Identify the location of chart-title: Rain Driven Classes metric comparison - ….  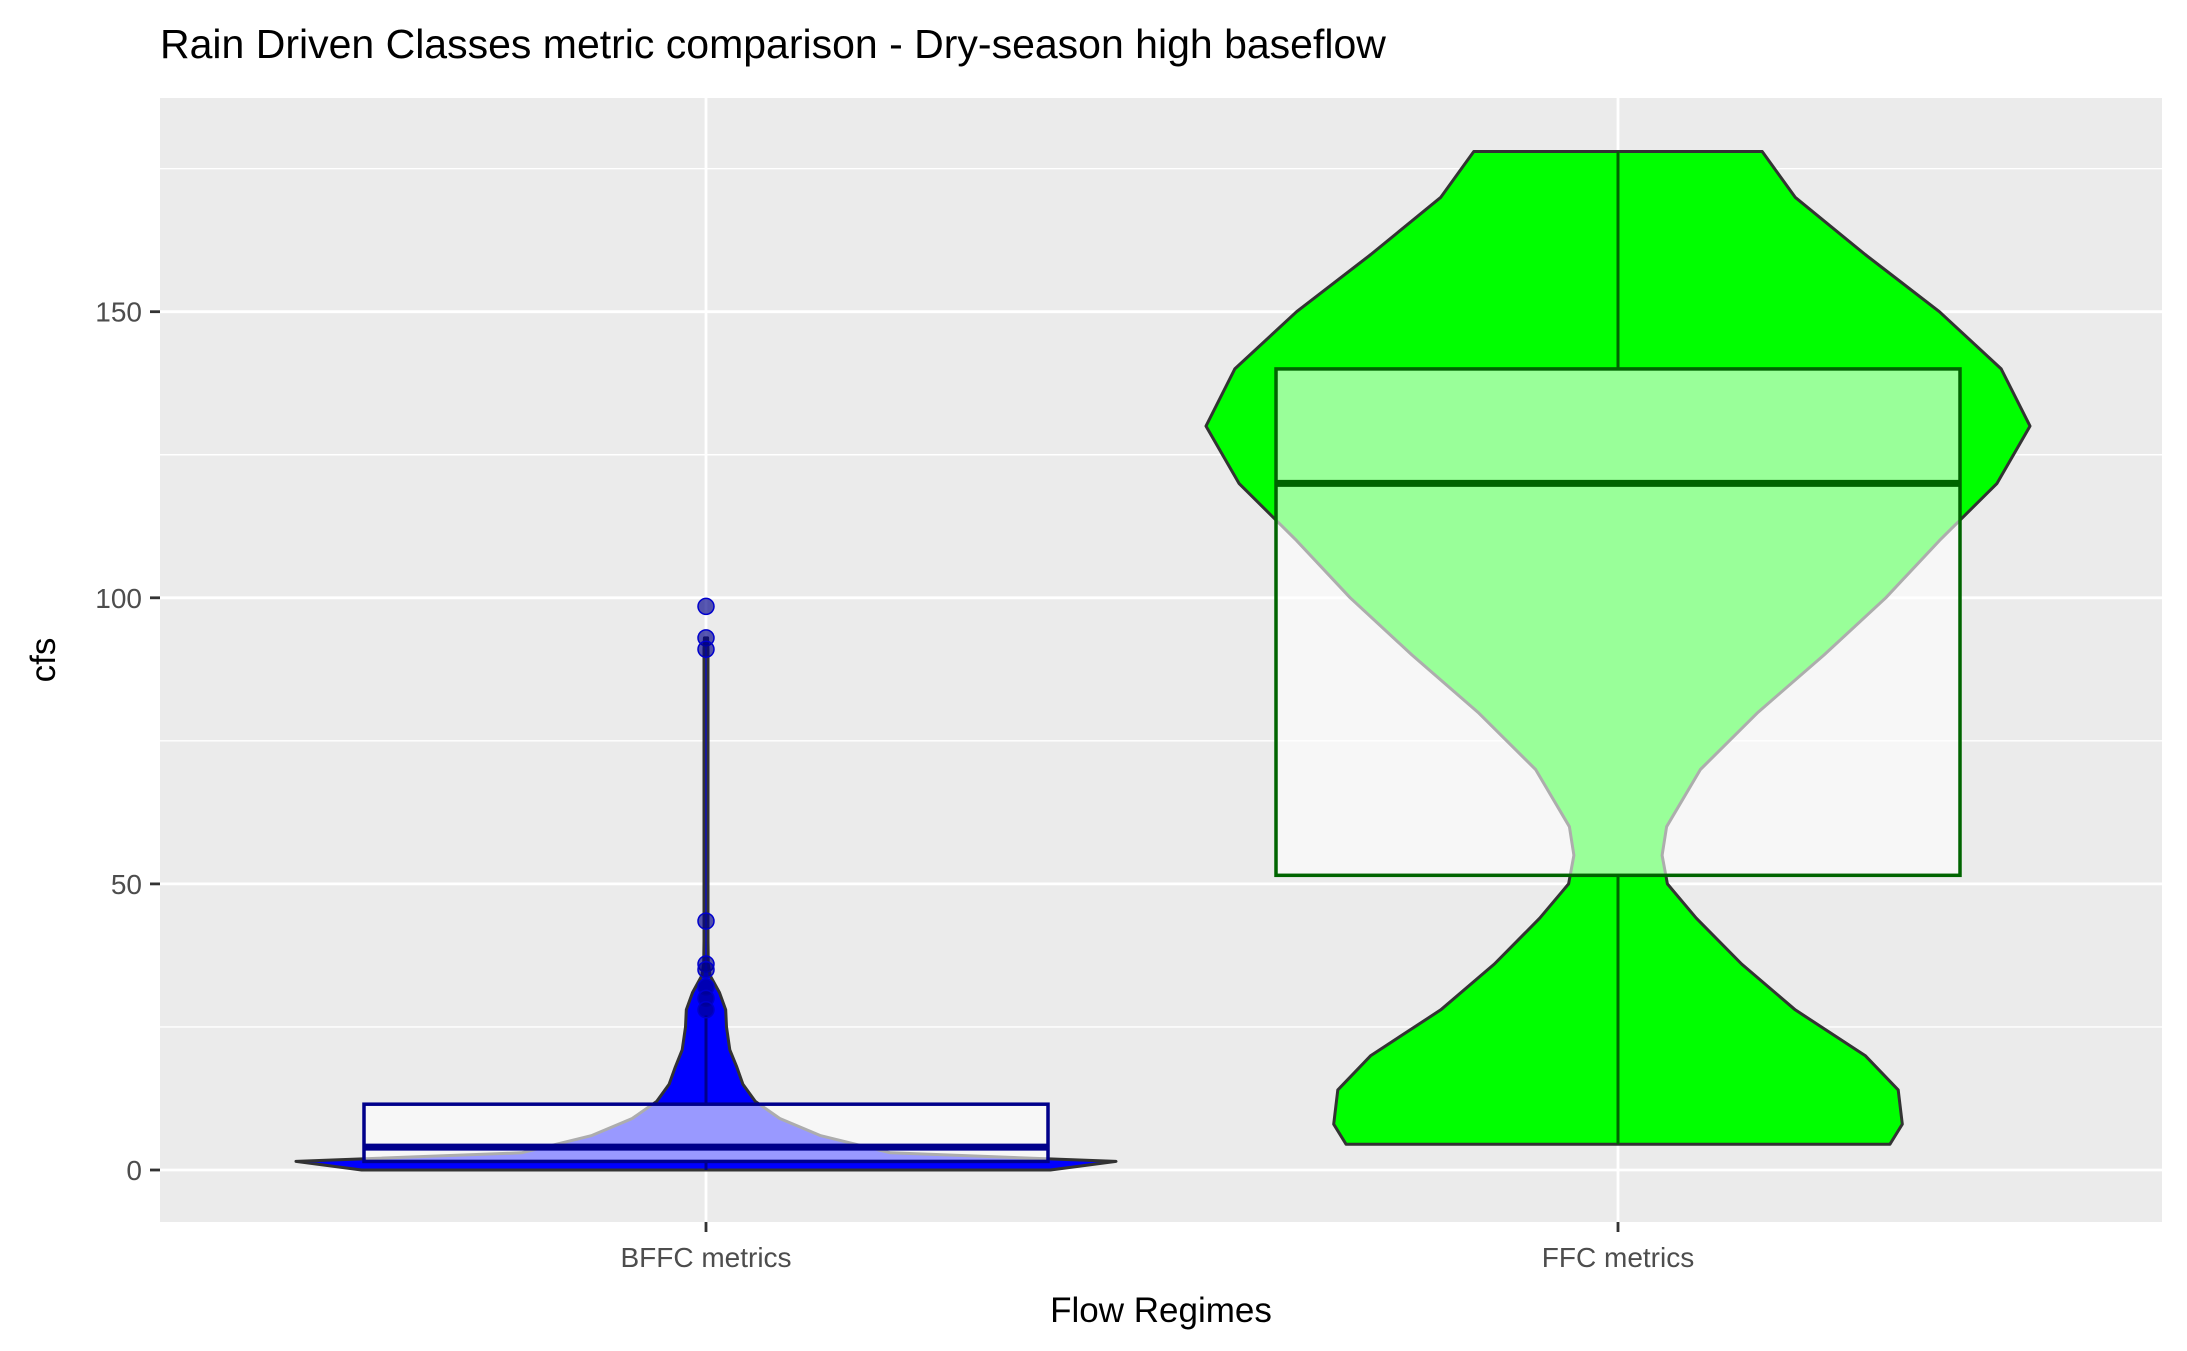
(773, 44).